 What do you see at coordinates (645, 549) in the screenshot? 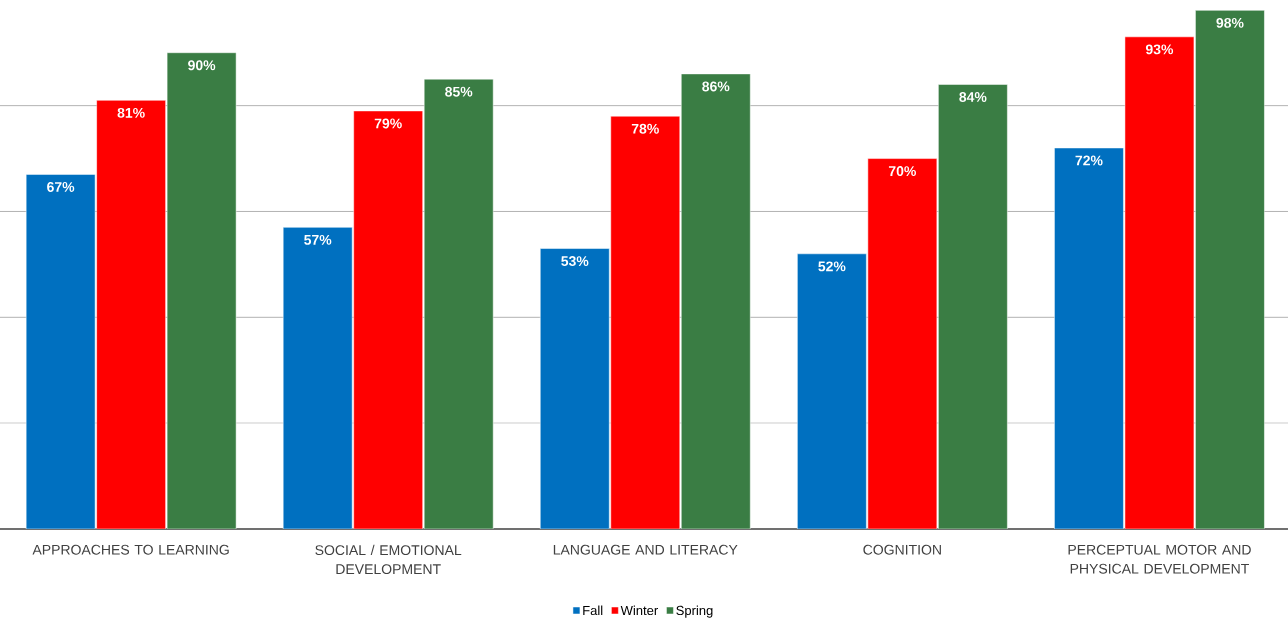
I see `x-tick-label: LANGUAGE AND LITERACY` at bounding box center [645, 549].